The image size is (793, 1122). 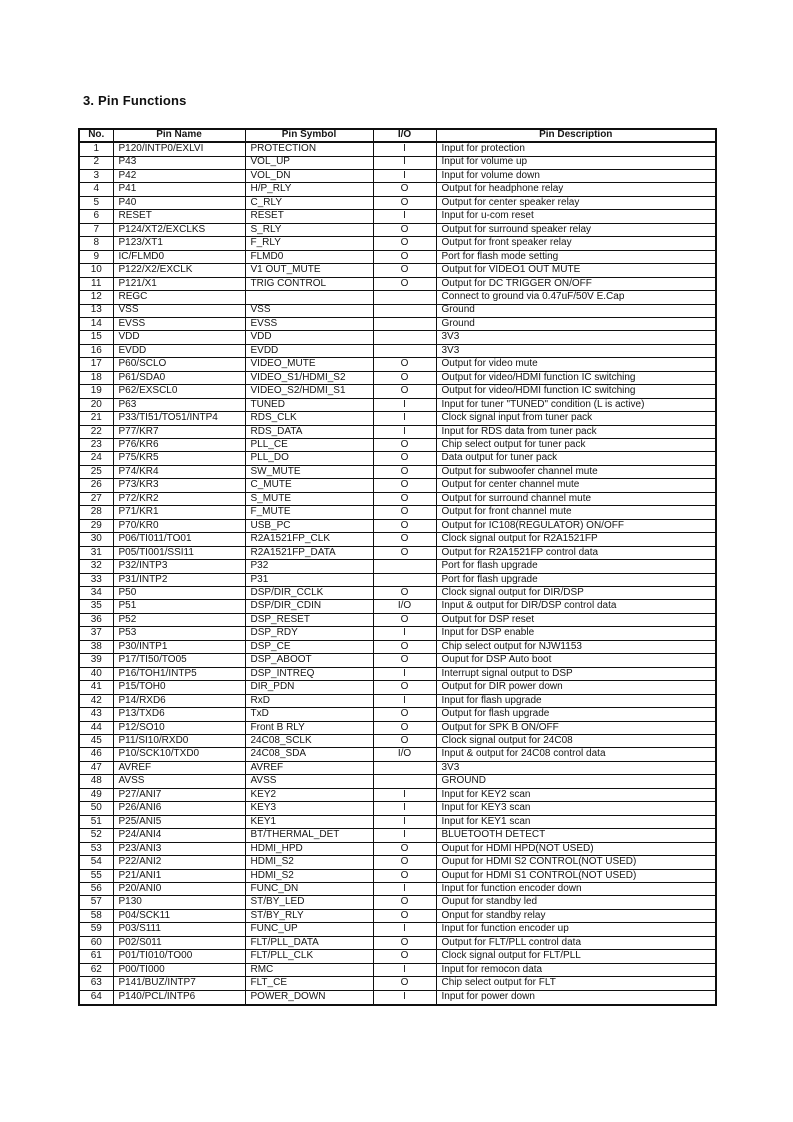 I want to click on cell-pin-symbol: F_RLY, so click(x=309, y=243).